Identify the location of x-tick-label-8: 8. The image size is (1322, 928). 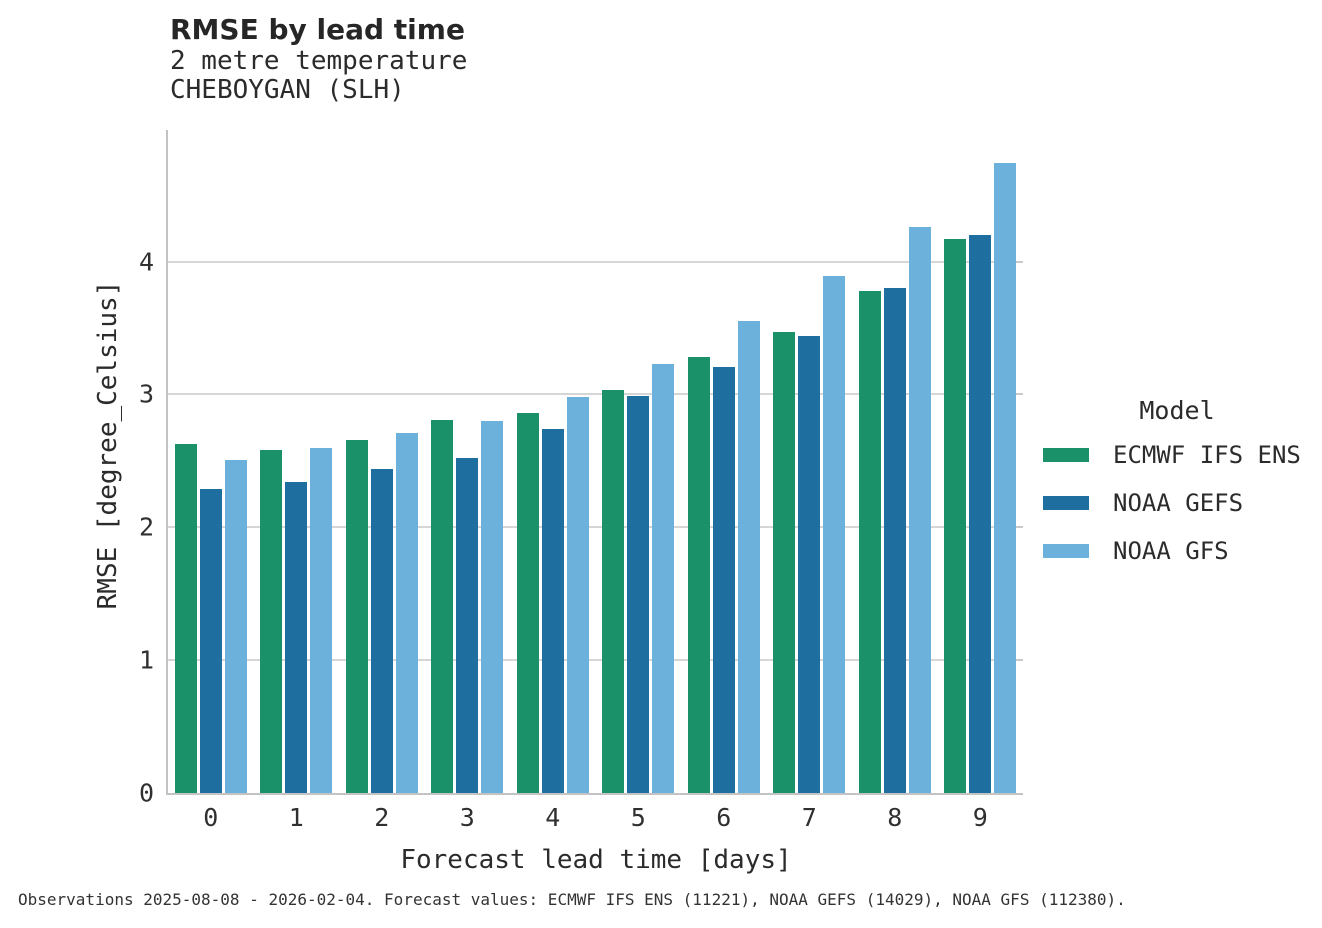
(895, 817).